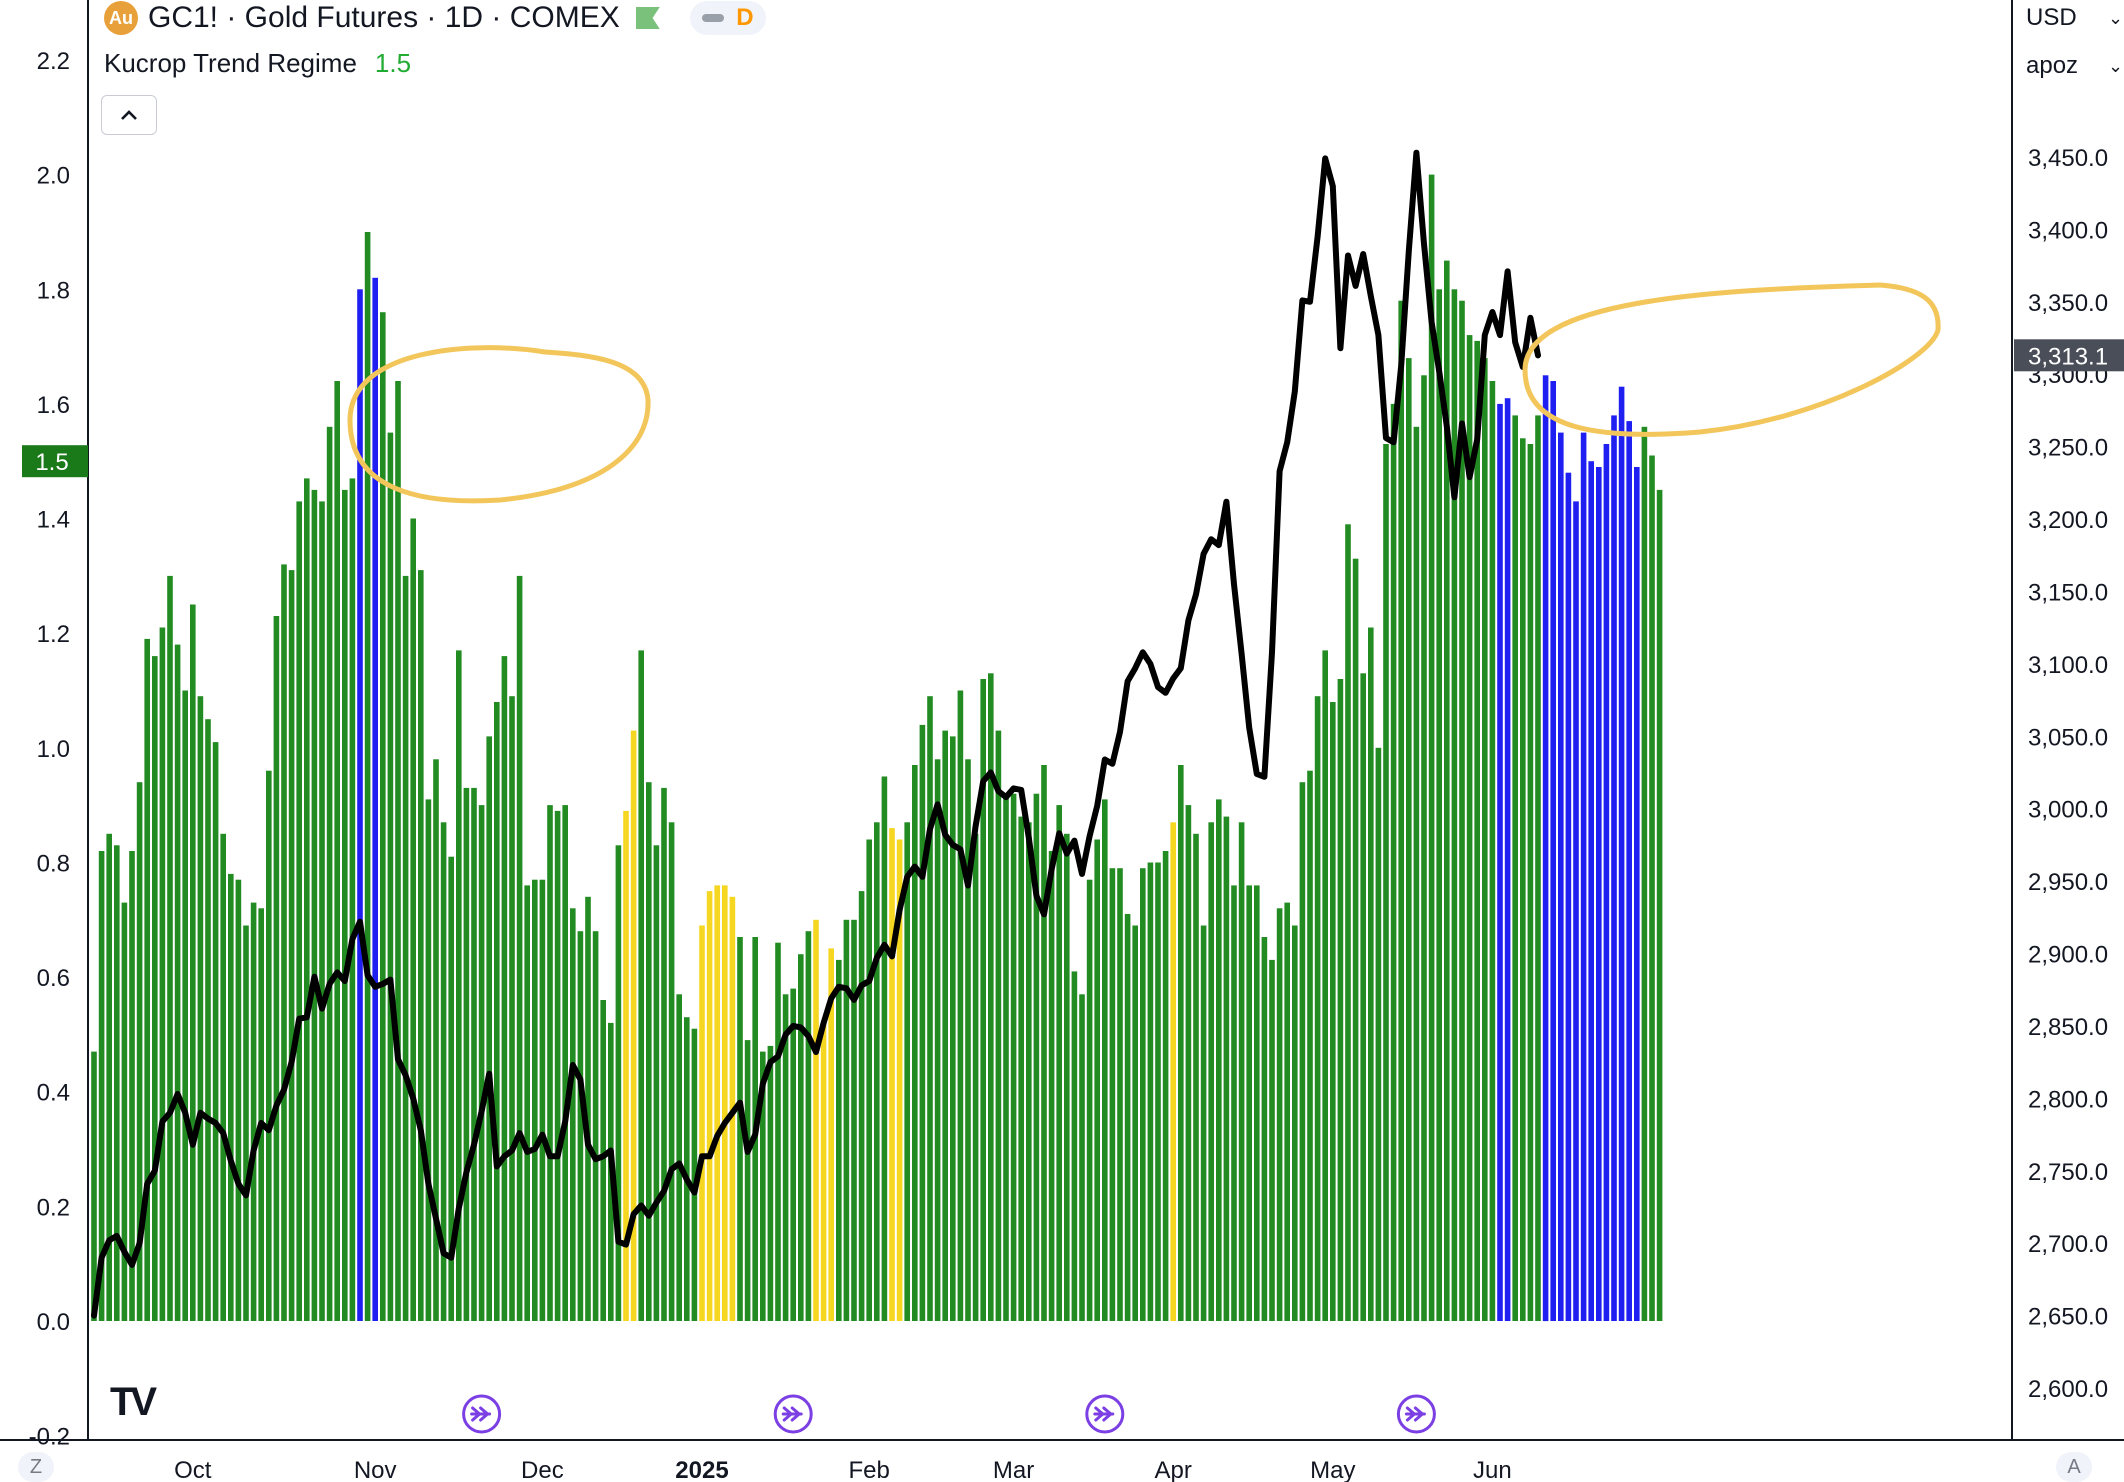 Image resolution: width=2124 pixels, height=1482 pixels. Describe the element at coordinates (2068, 665) in the screenshot. I see `right-axis-tick-label: 3,100.0` at that location.